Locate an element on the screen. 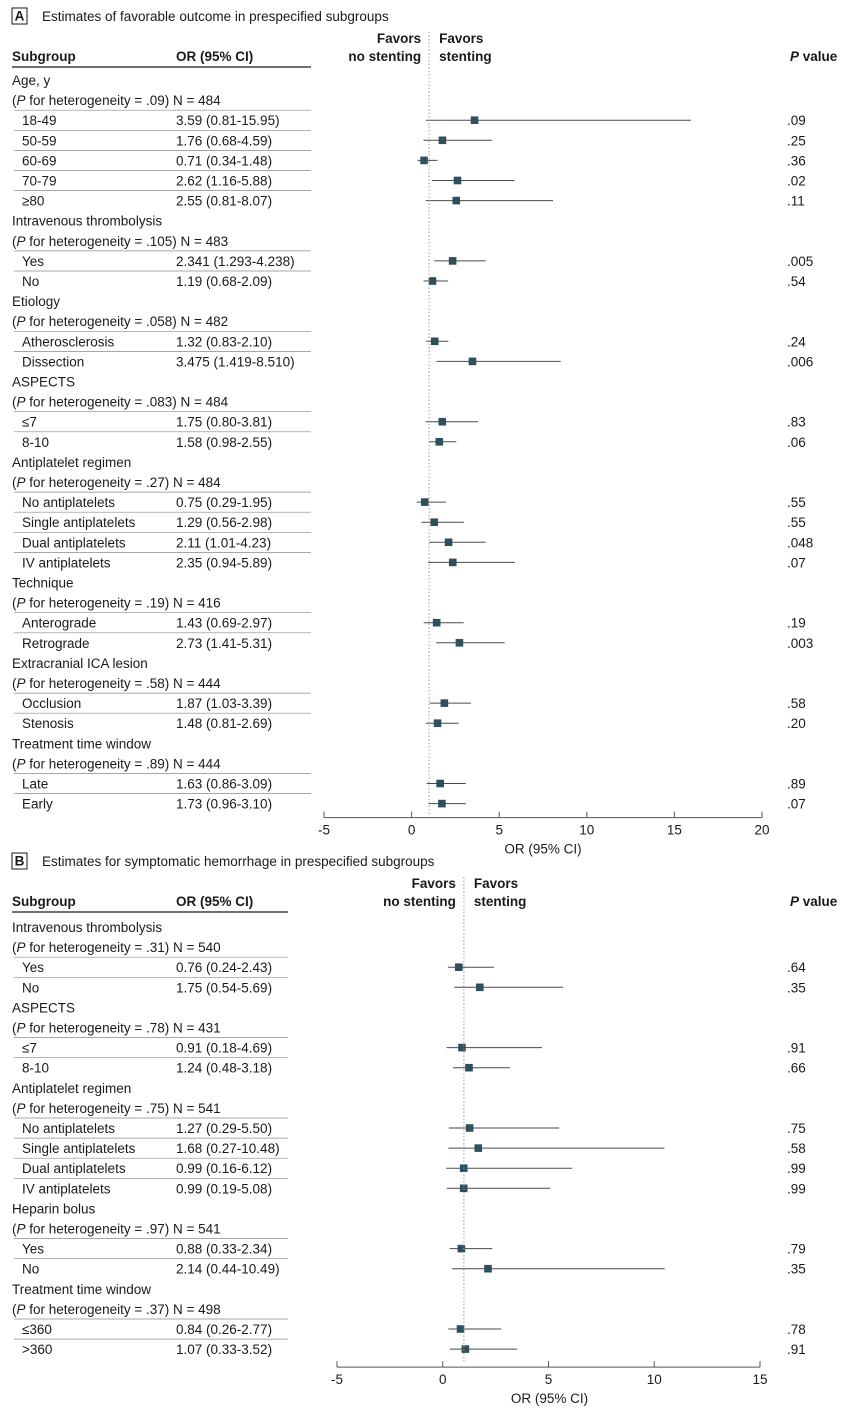 Image resolution: width=859 pixels, height=1417 pixels. panel-a-group-1-row-4-or: 2.62 (1.16-5.88) is located at coordinates (224, 181).